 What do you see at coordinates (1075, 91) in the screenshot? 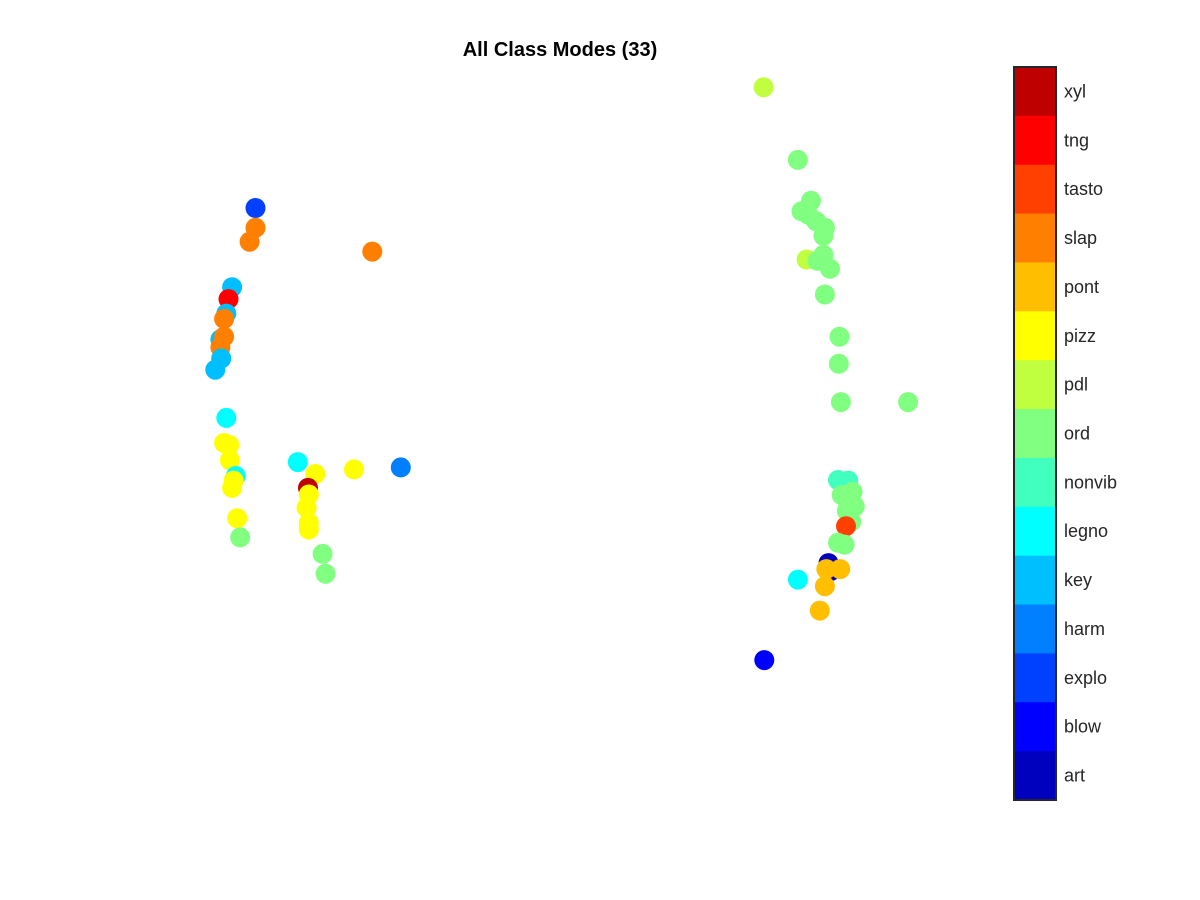
I see `colorbar-label-xyl: xyl` at bounding box center [1075, 91].